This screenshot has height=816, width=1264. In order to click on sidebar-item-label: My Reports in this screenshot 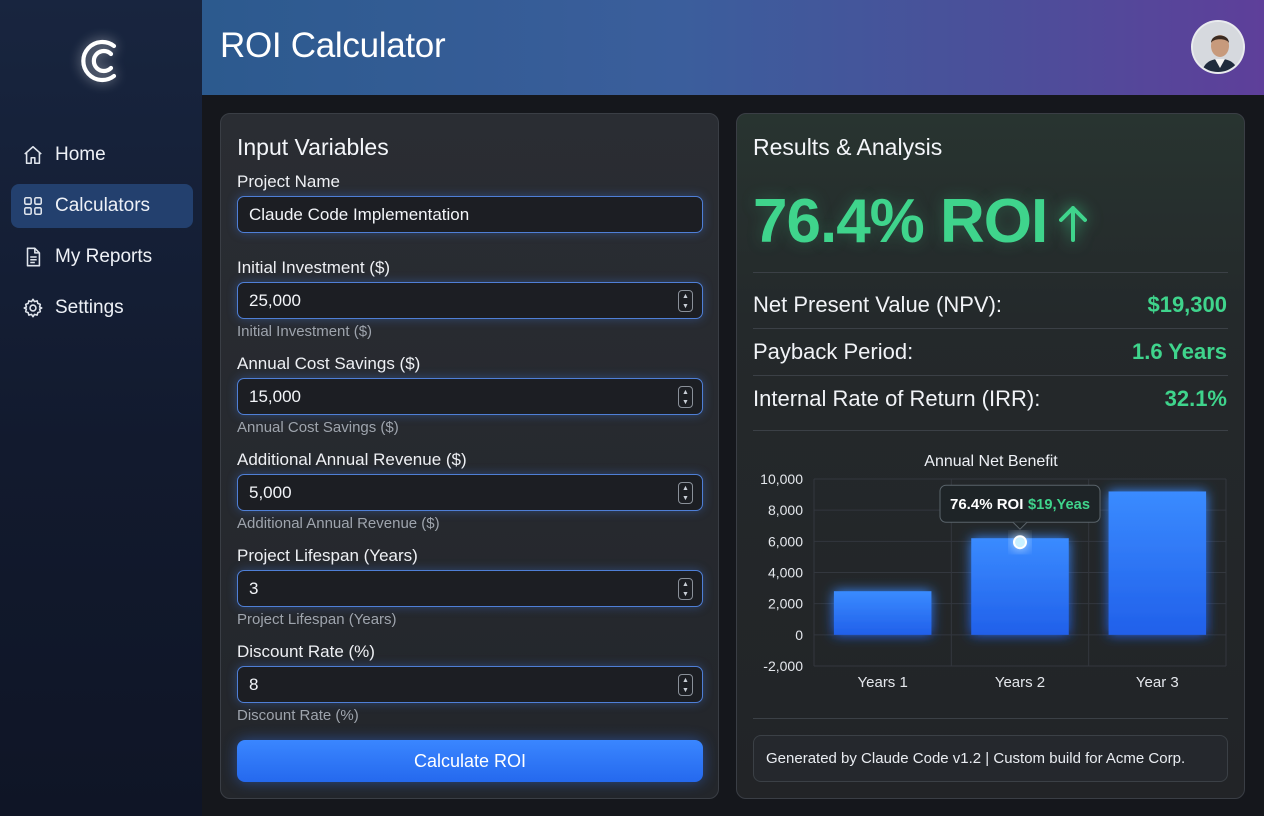, I will do `click(104, 256)`.